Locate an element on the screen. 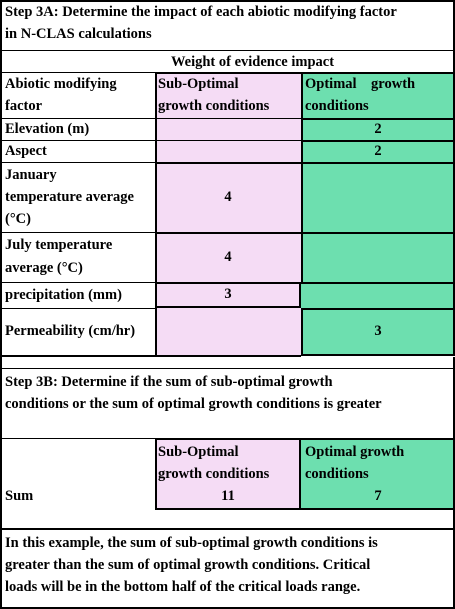 This screenshot has height=609, width=455. row-aspect-opt-value: 2 is located at coordinates (378, 151).